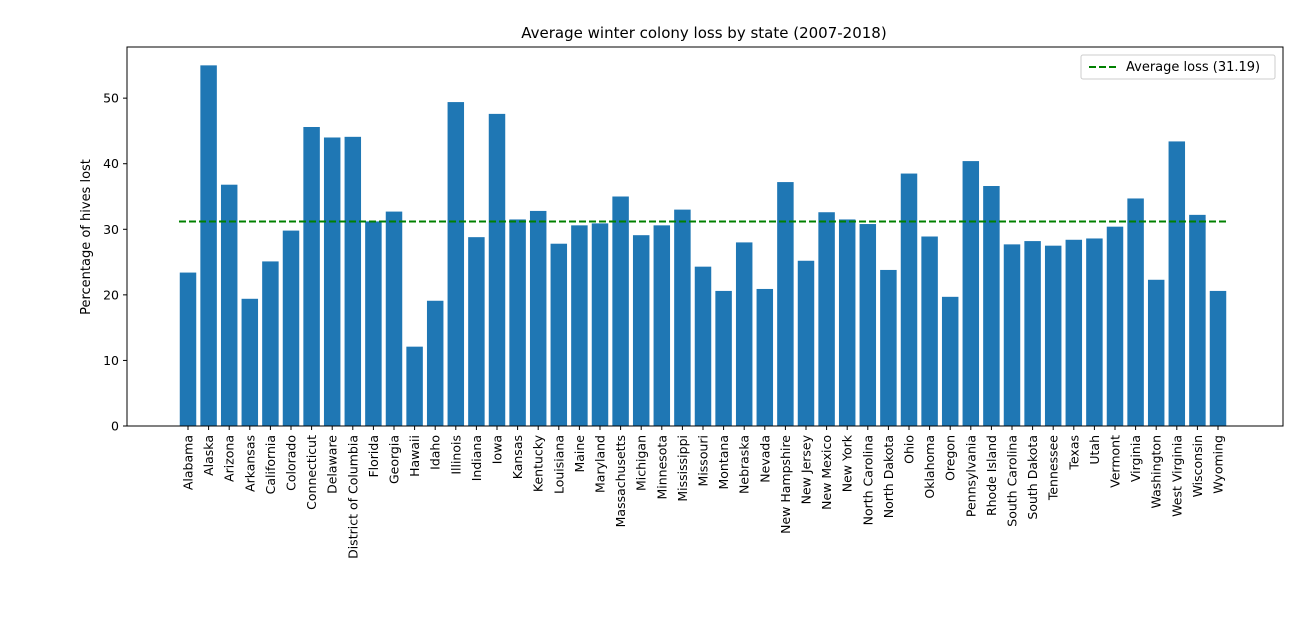 This screenshot has height=643, width=1313. I want to click on bar-ohio, so click(909, 299).